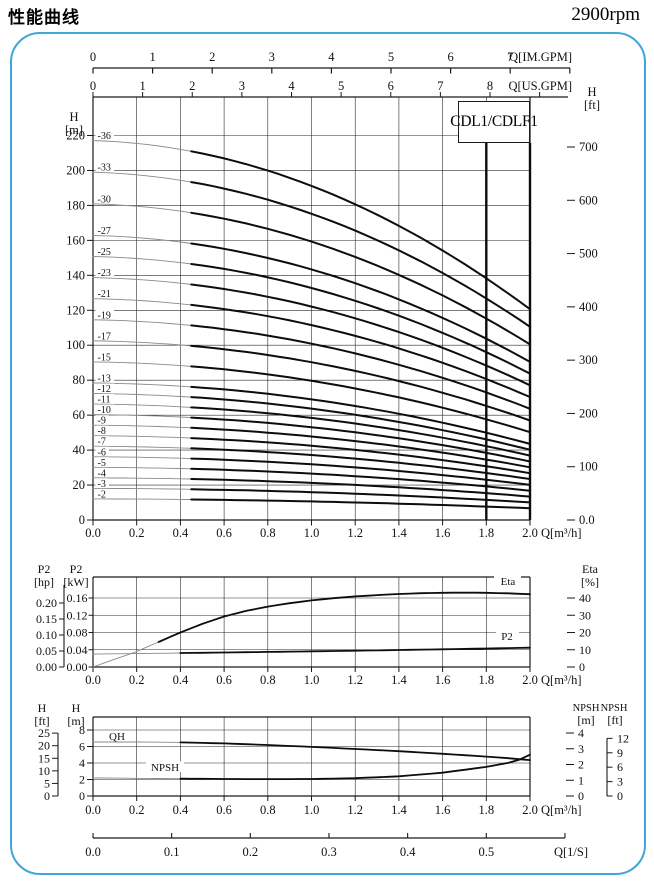  Describe the element at coordinates (588, 147) in the screenshot. I see `svg-text: 700` at that location.